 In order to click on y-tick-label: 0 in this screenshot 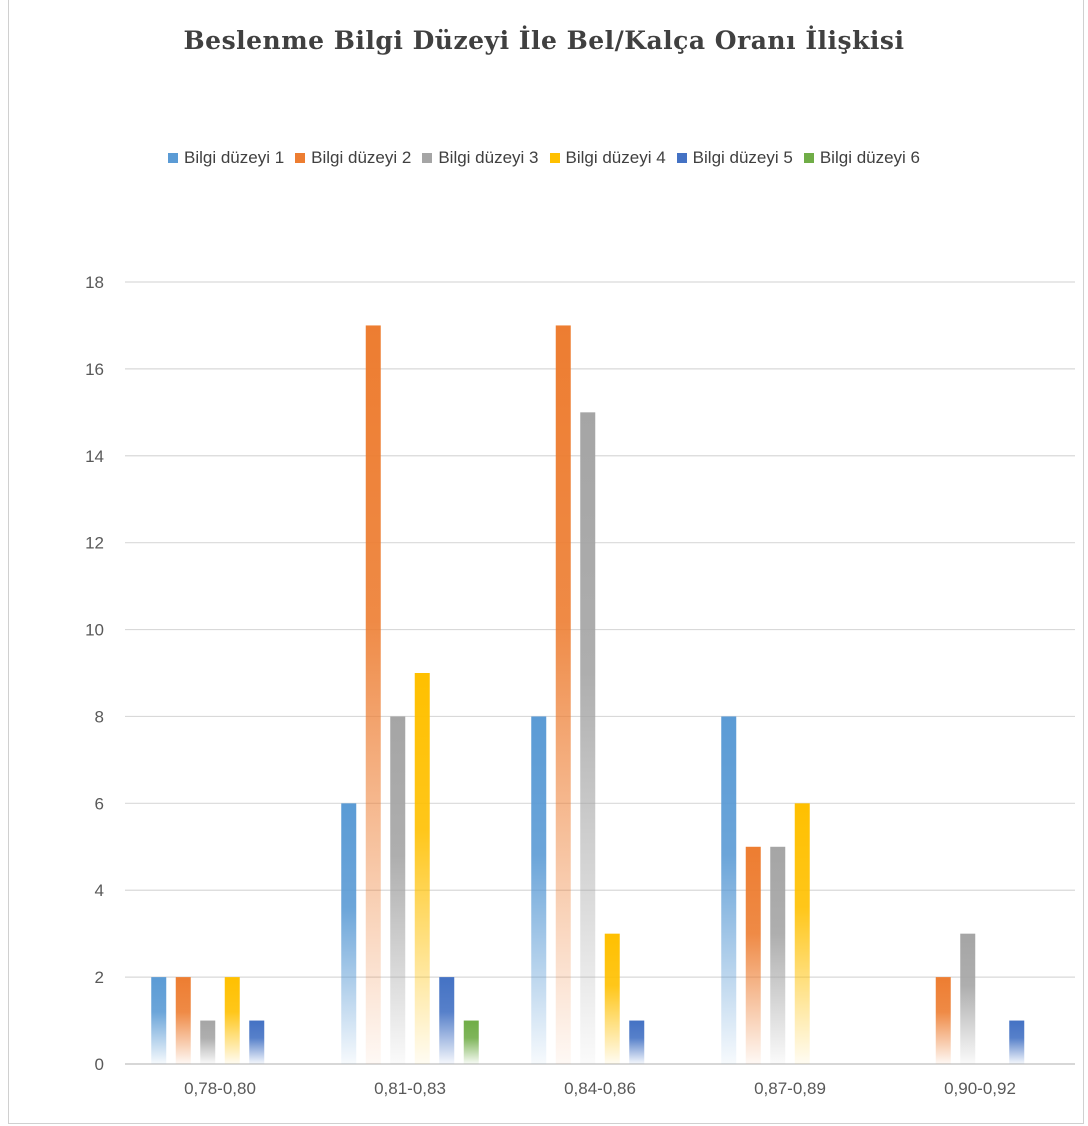, I will do `click(99, 1064)`.